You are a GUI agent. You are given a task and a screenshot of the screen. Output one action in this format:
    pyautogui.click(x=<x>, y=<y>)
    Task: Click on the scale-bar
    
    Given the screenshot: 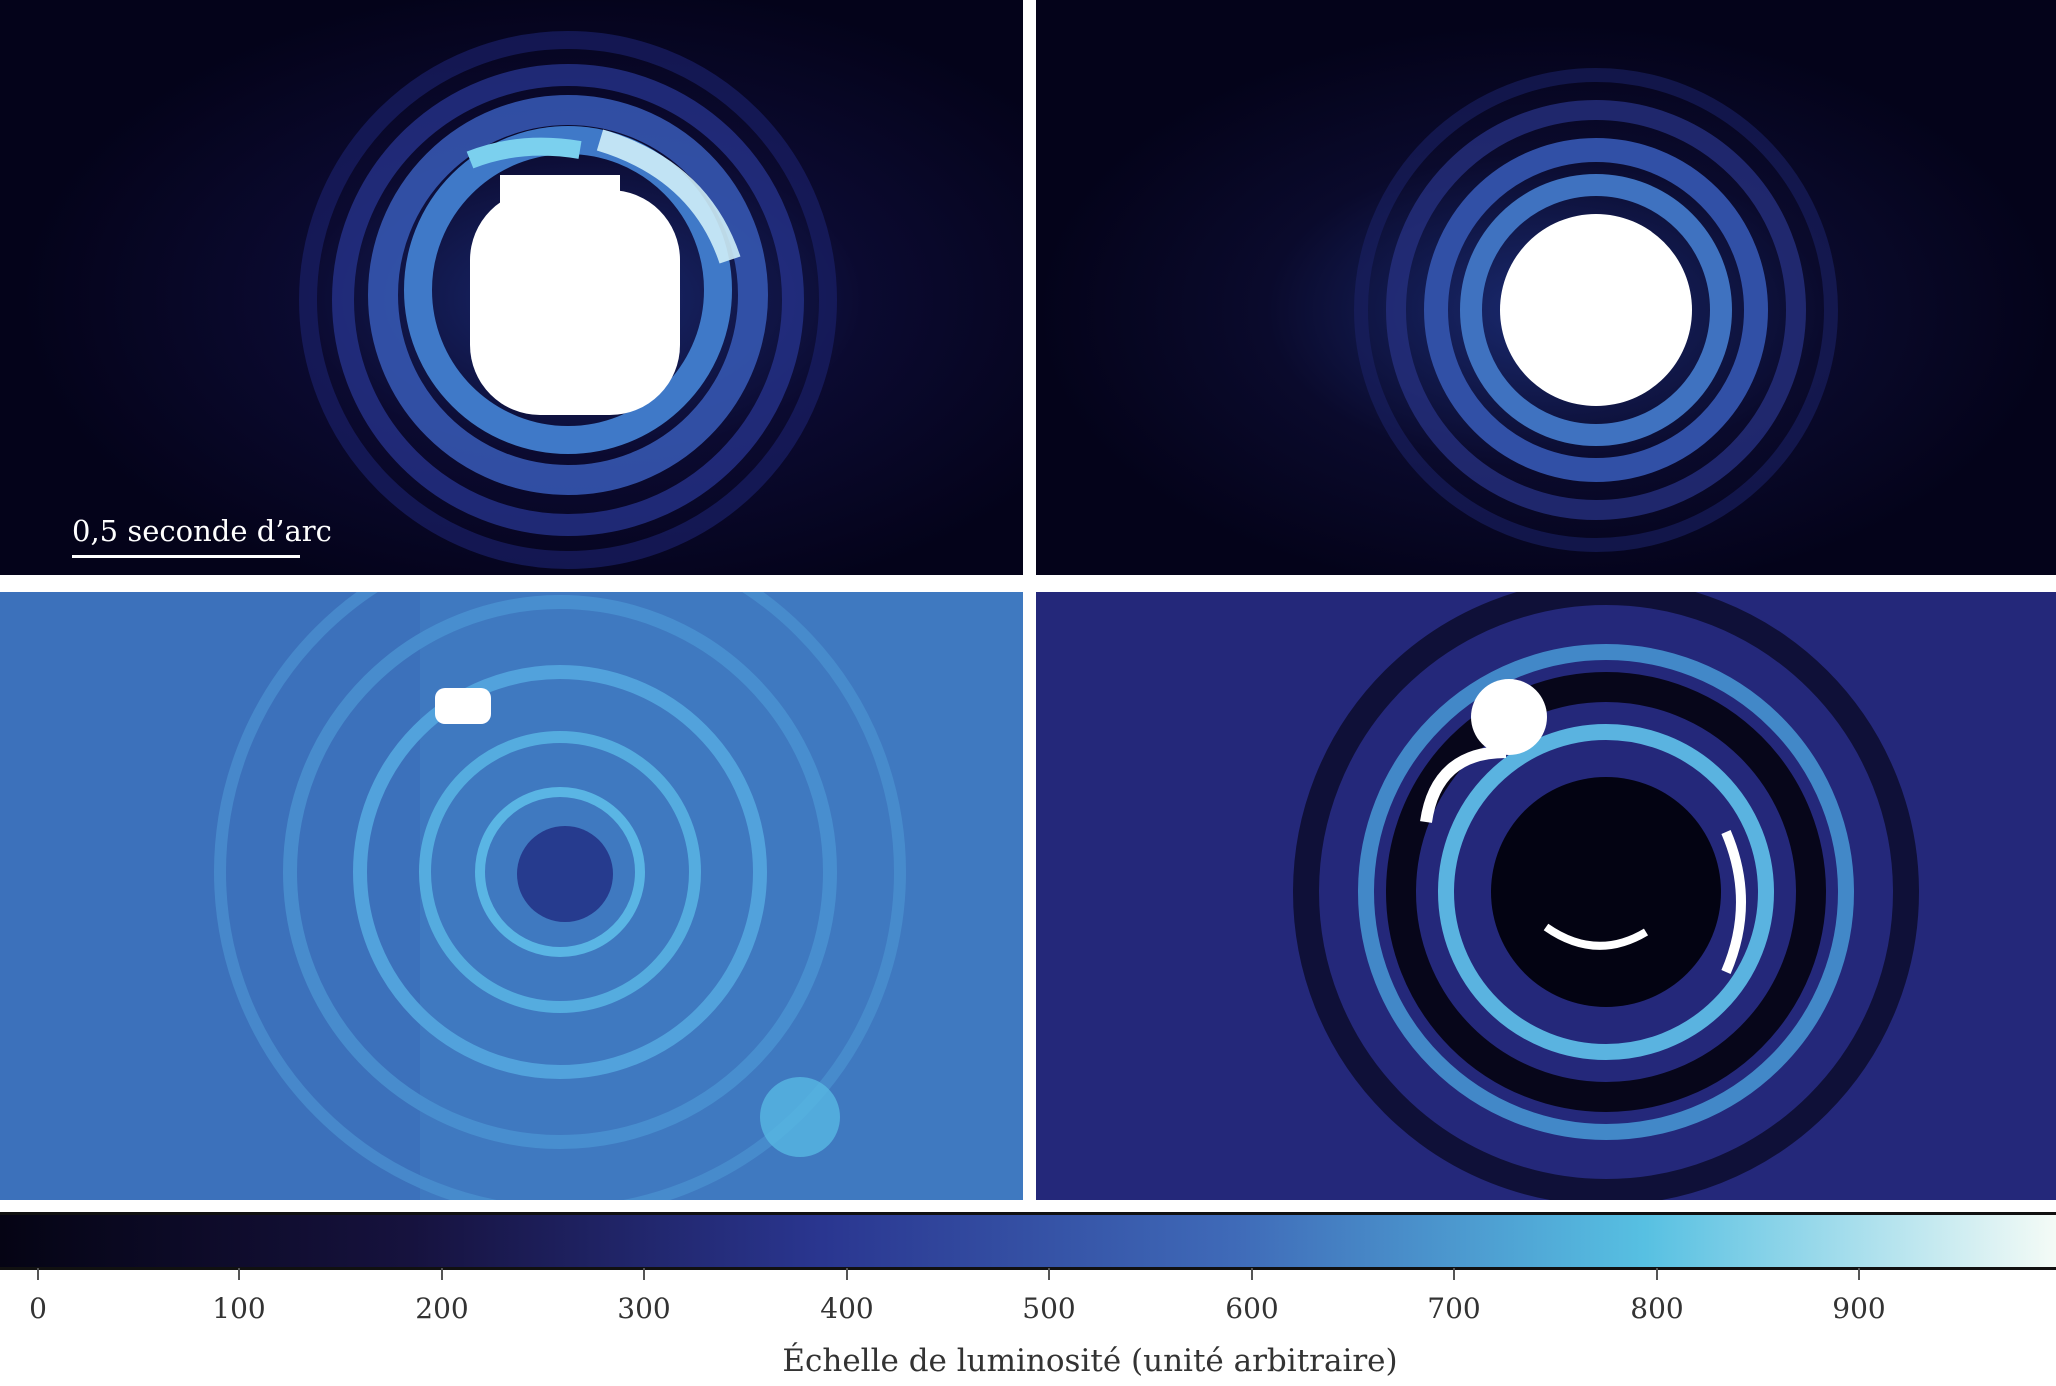 What is the action you would take?
    pyautogui.click(x=186, y=556)
    